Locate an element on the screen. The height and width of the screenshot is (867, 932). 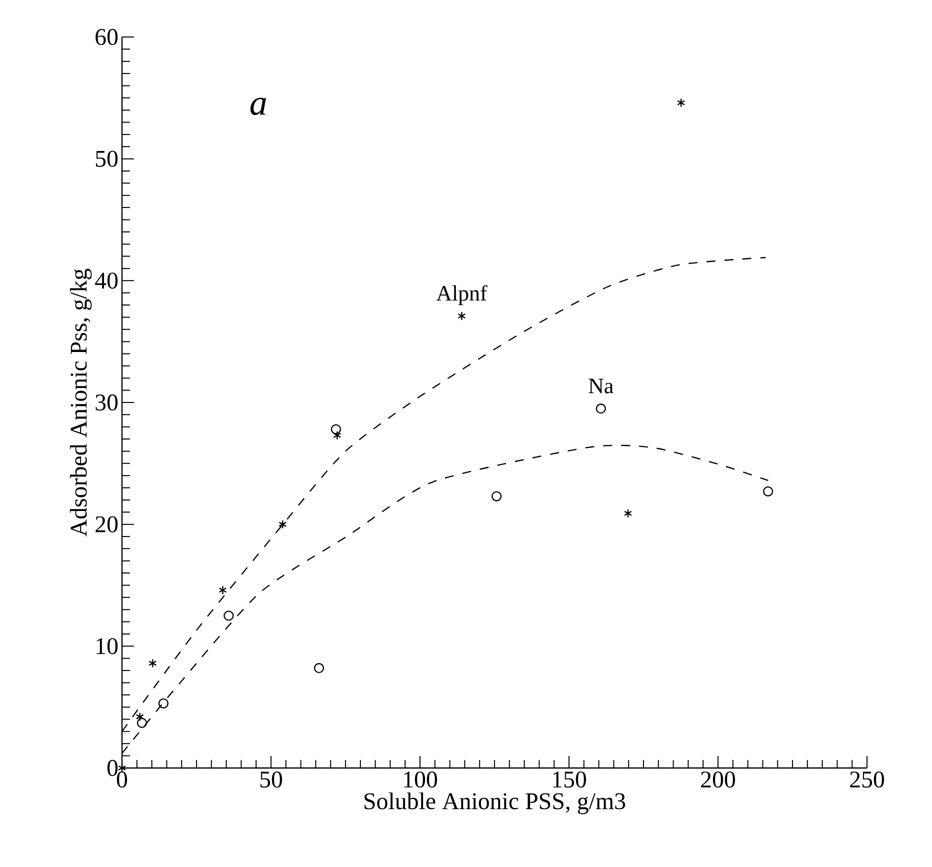
series-label: Na is located at coordinates (601, 386).